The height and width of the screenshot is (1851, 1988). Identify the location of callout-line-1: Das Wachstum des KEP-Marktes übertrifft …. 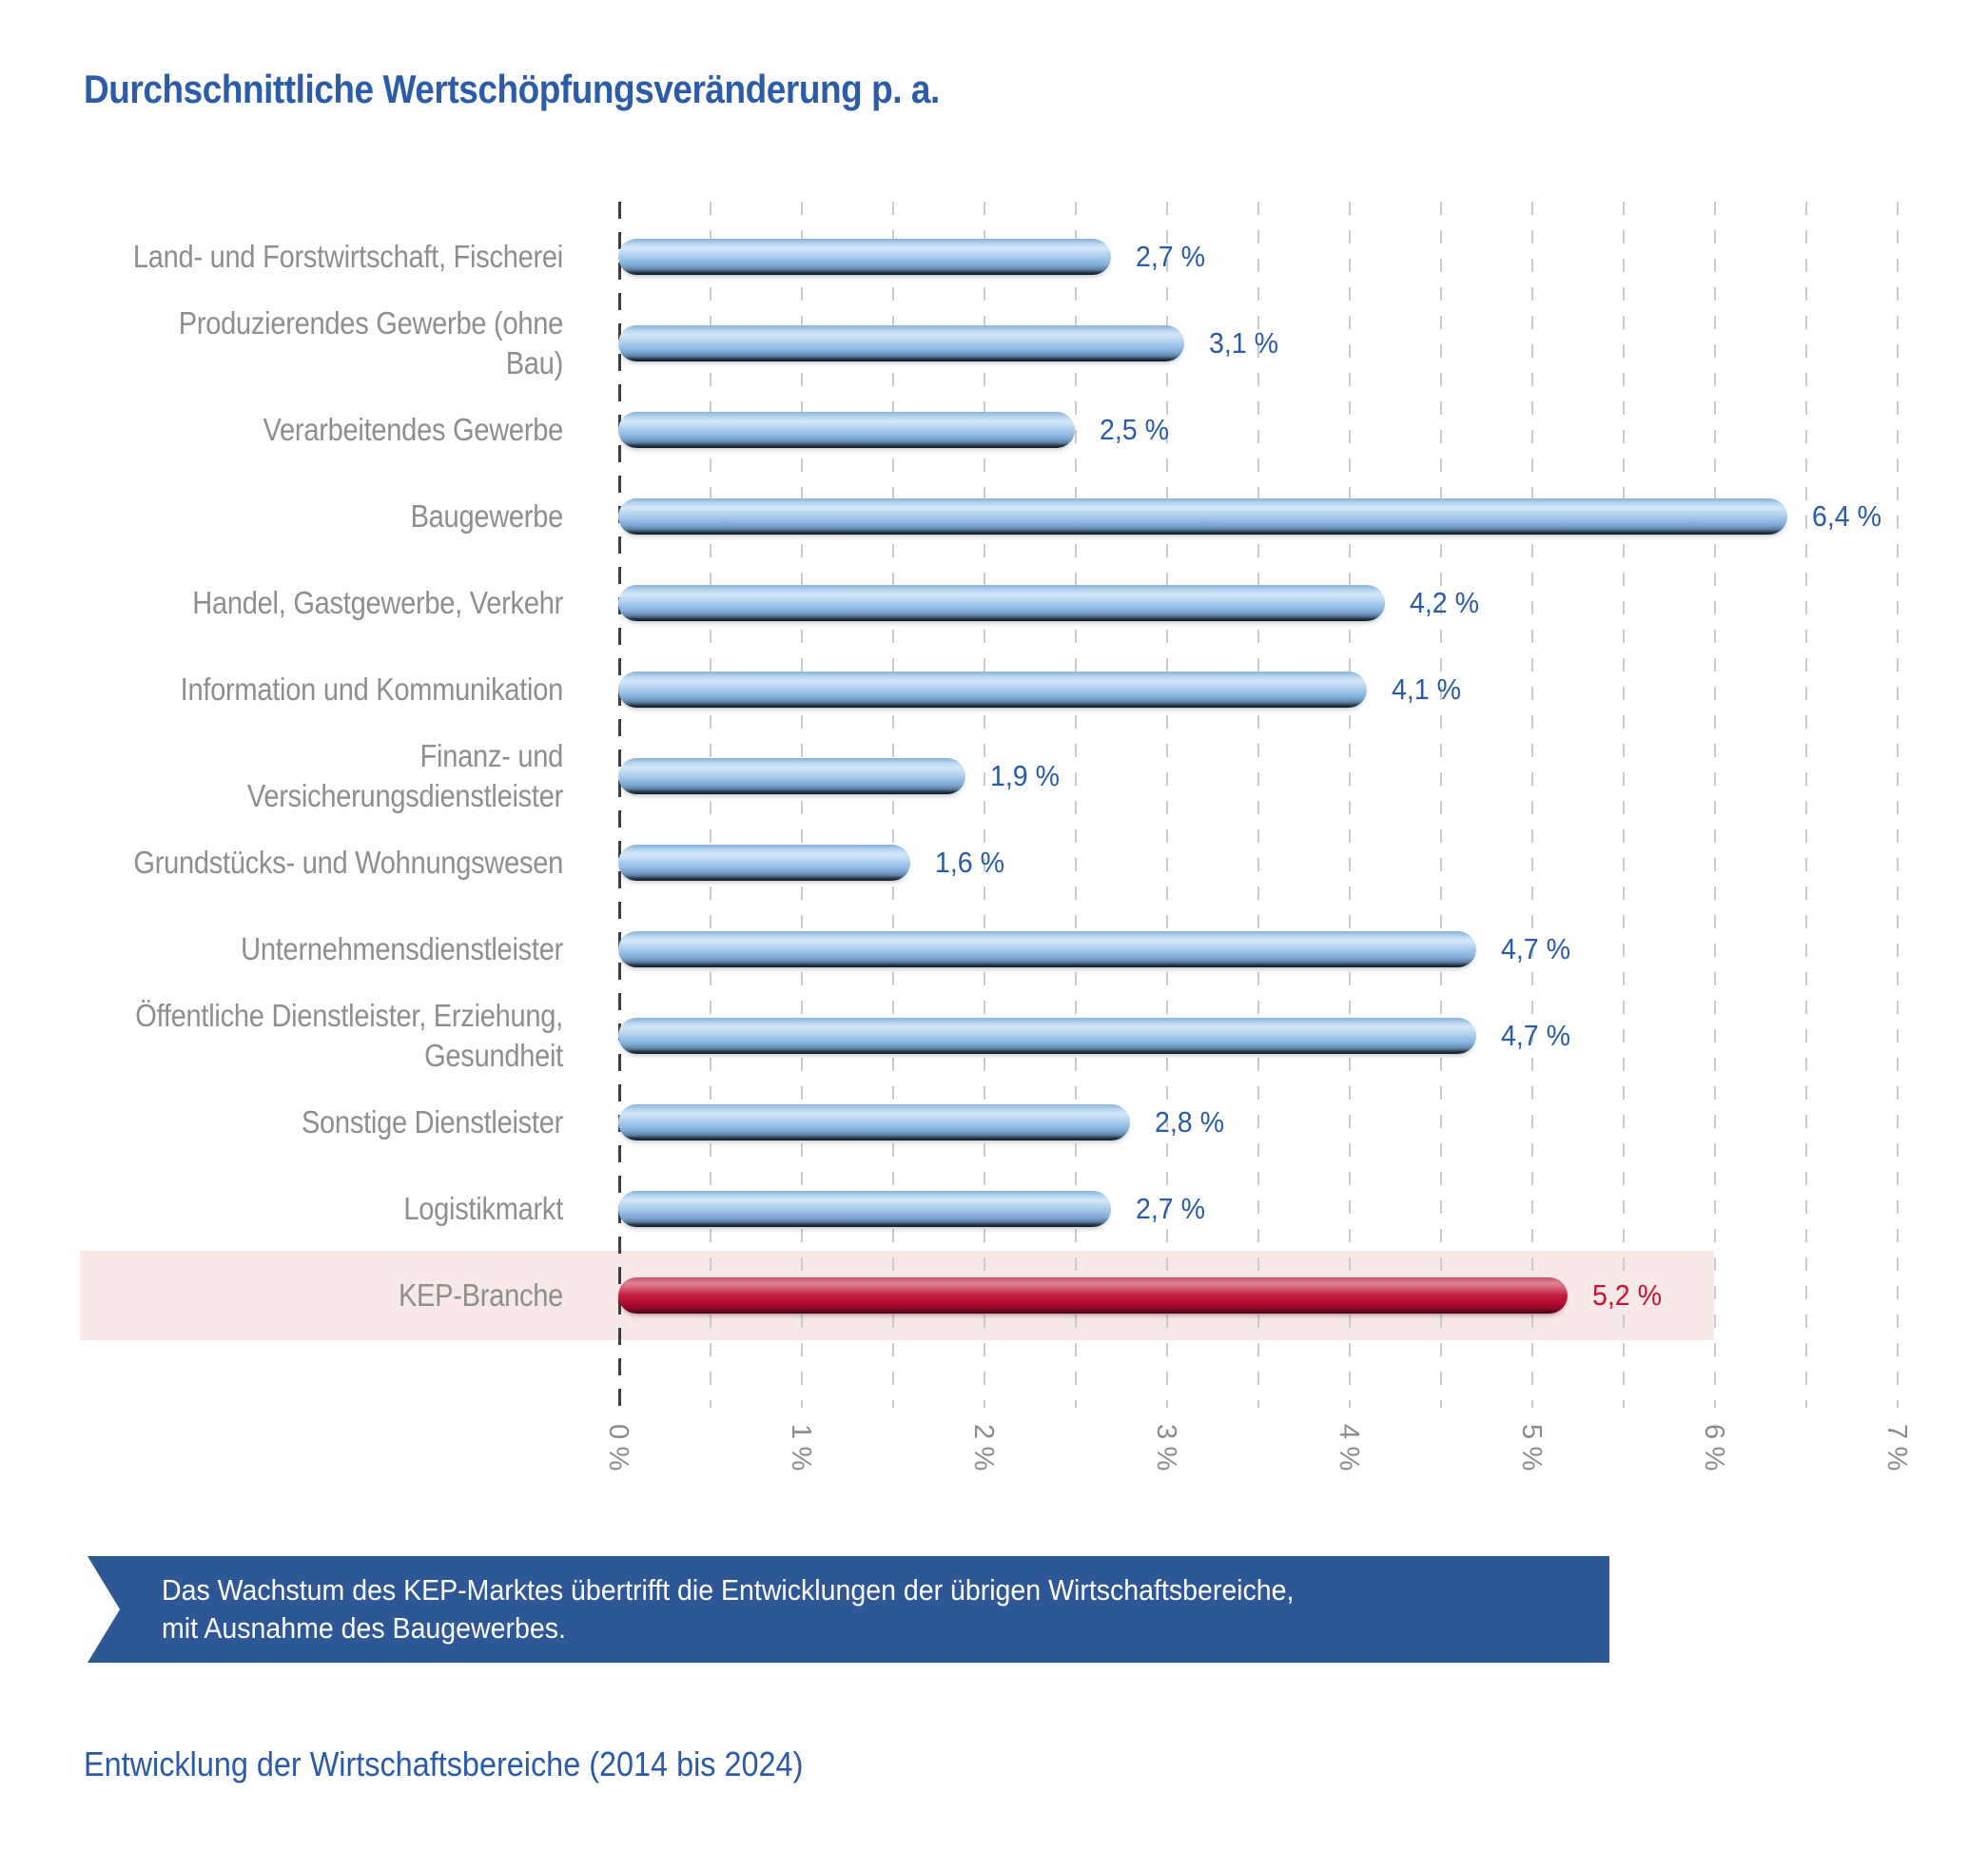
(728, 1590).